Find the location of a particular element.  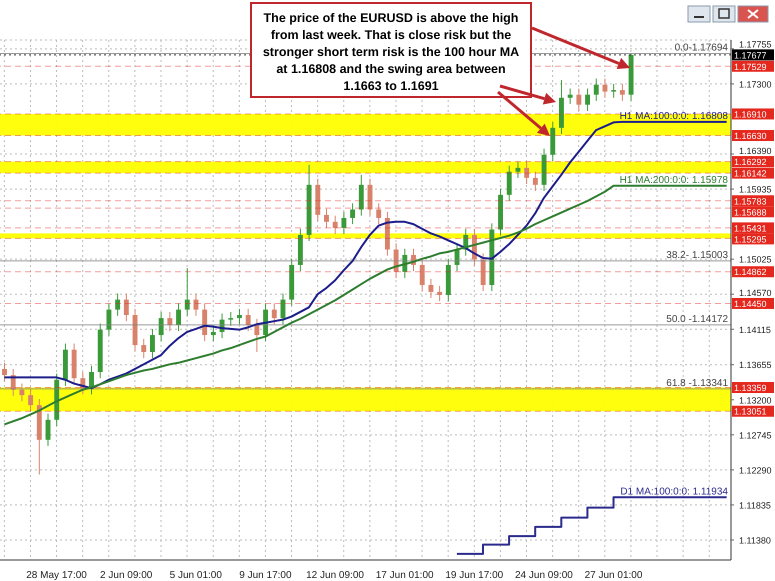

y-tick-label: 1.17300 is located at coordinates (755, 84).